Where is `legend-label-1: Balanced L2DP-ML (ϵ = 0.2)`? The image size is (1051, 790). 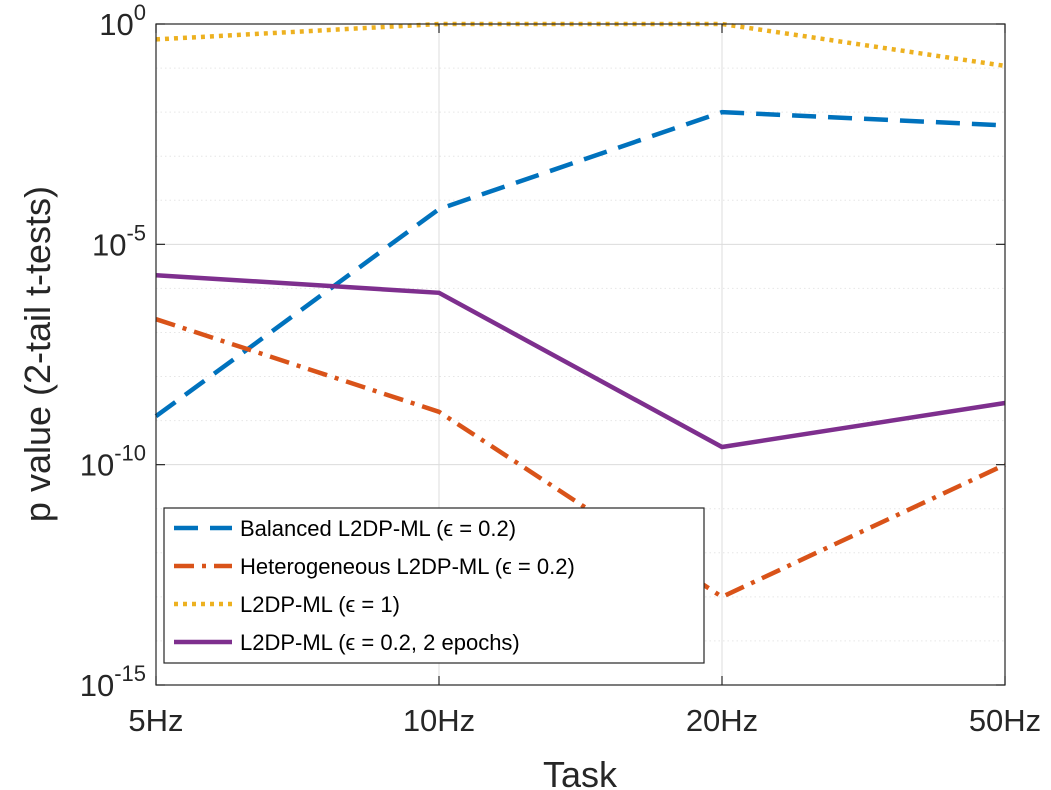
legend-label-1: Balanced L2DP-ML (ϵ = 0.2) is located at coordinates (378, 528).